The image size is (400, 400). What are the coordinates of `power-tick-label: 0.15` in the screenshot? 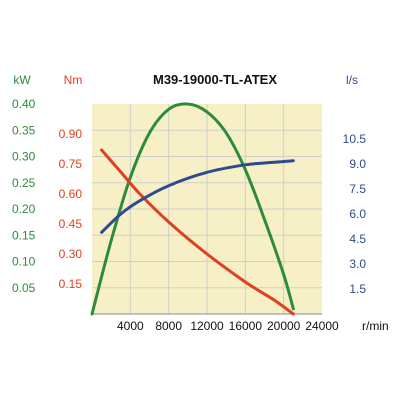 It's located at (24, 235).